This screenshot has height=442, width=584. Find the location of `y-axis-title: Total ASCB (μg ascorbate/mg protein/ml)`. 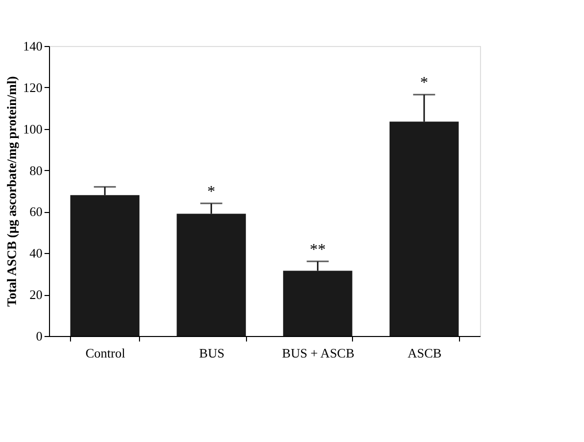

y-axis-title: Total ASCB (μg ascorbate/mg protein/ml) is located at coordinates (11, 191).